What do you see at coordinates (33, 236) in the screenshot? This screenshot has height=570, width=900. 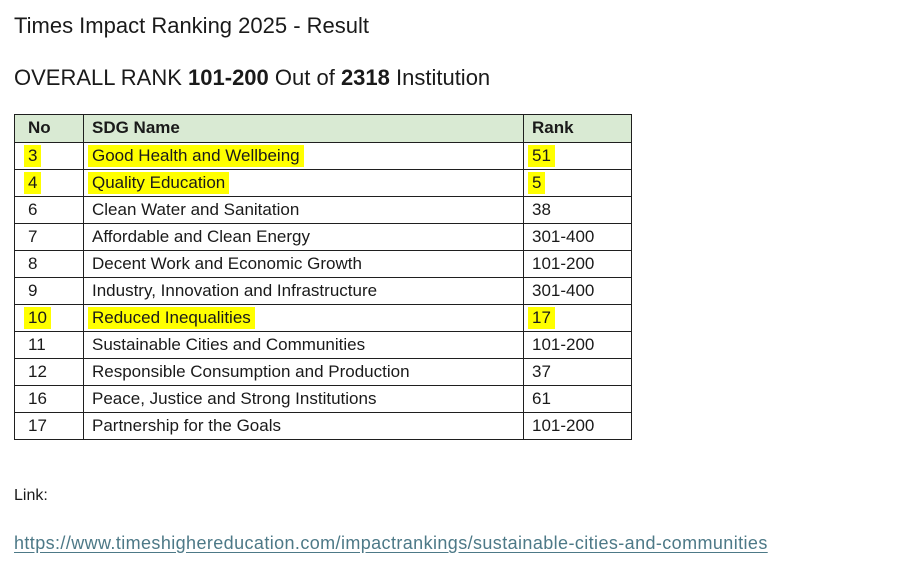 I see `cell-no-text: 7` at bounding box center [33, 236].